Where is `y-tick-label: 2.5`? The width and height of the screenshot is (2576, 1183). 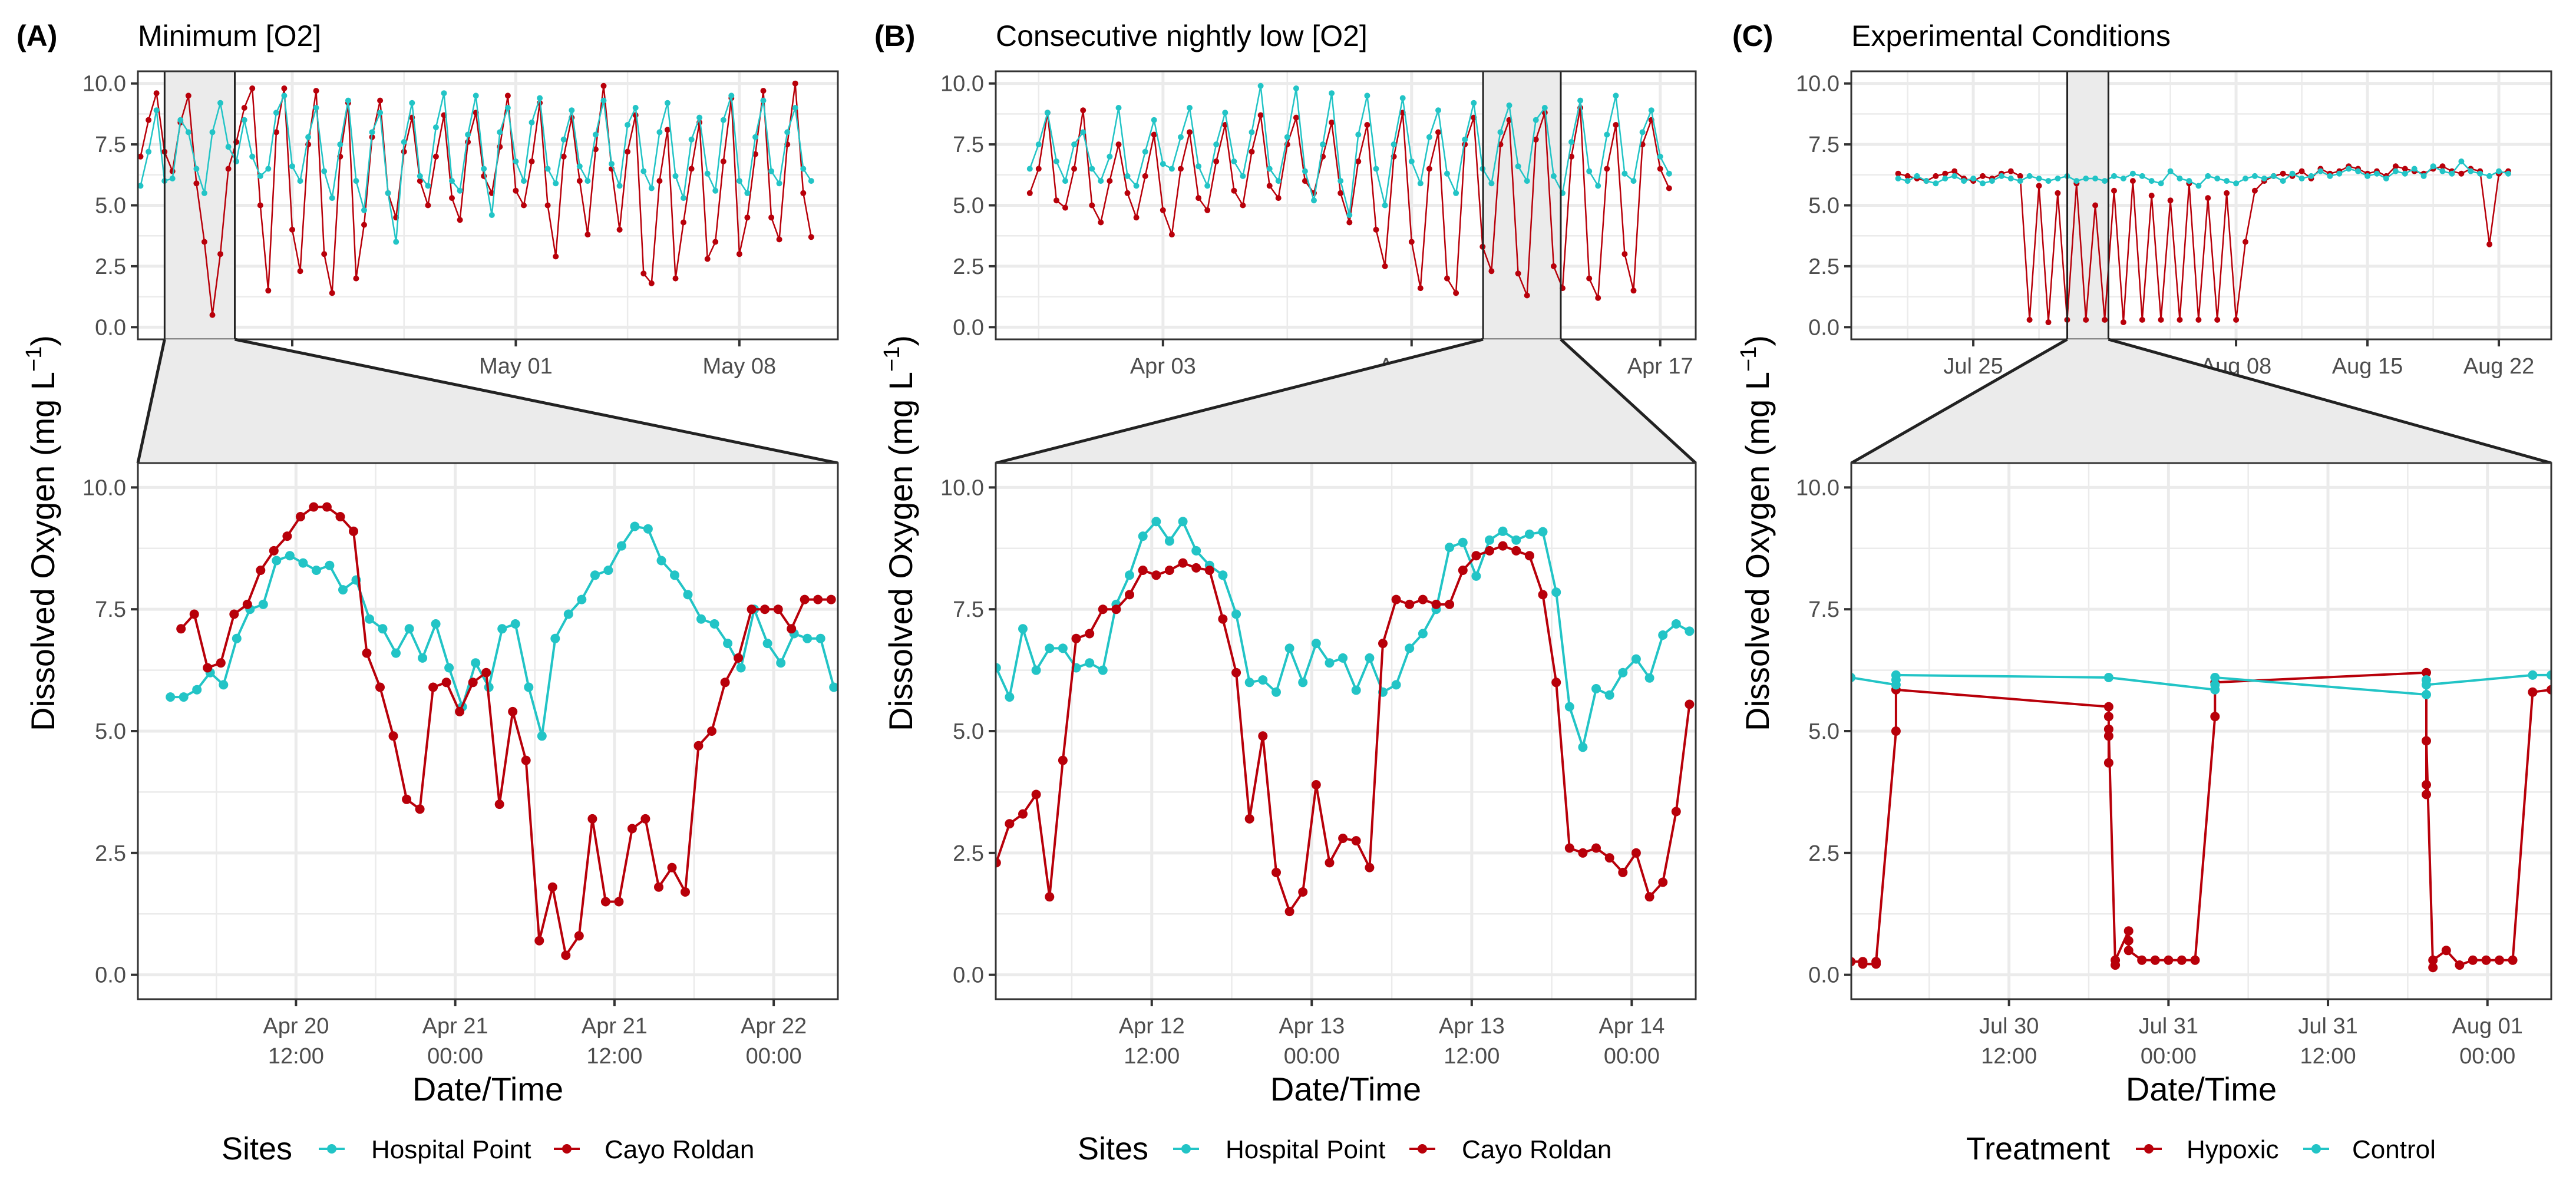
y-tick-label: 2.5 is located at coordinates (110, 267).